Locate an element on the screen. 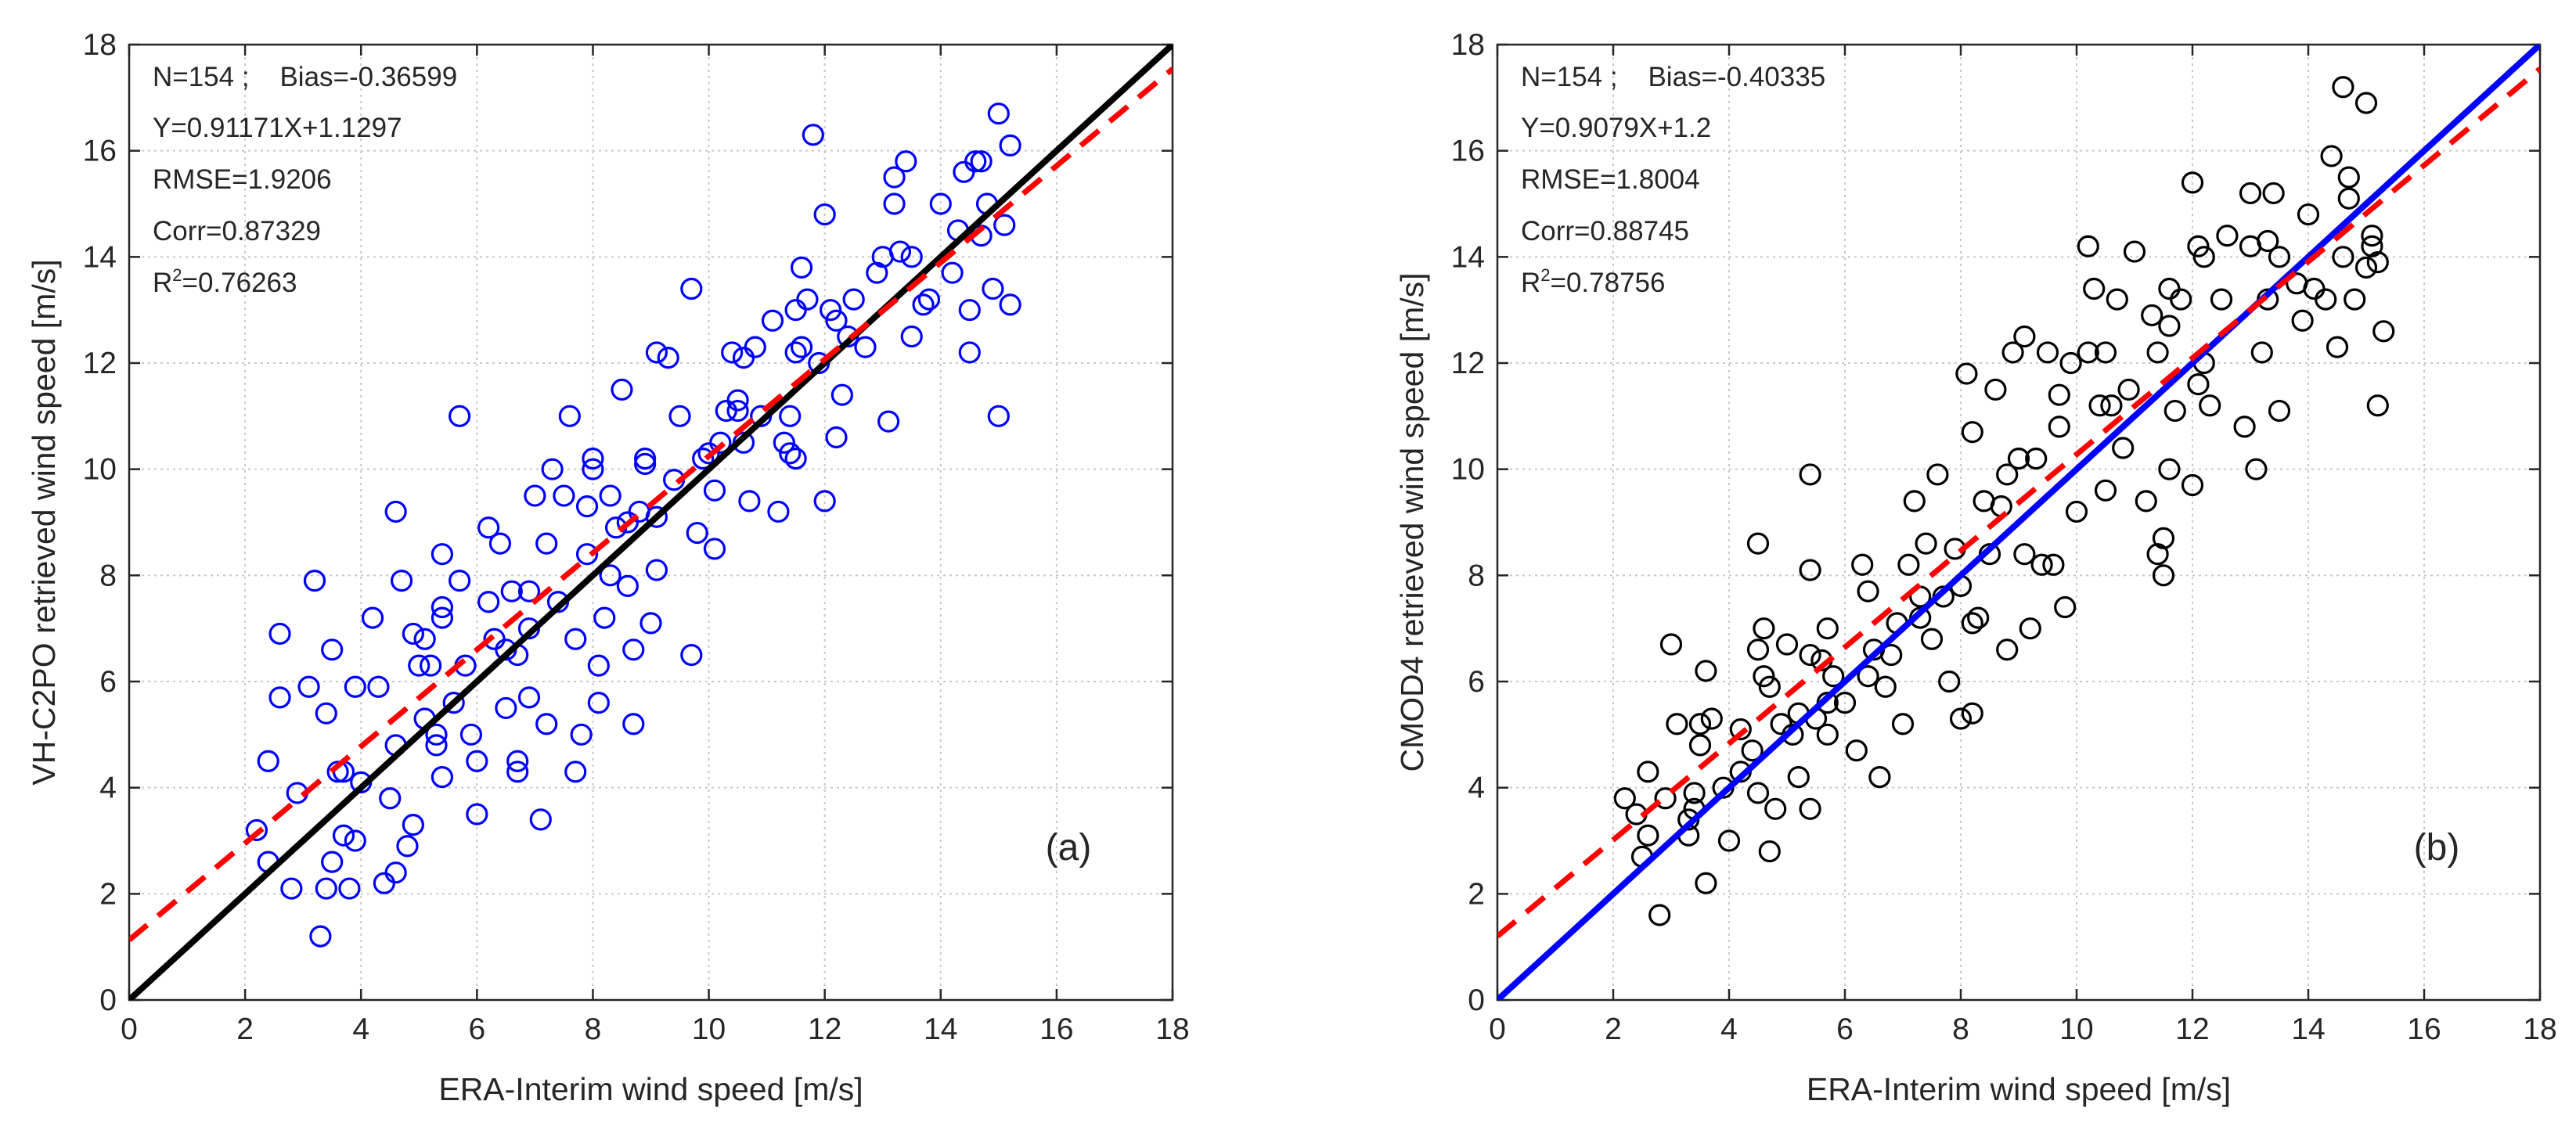 The image size is (2576, 1133). stat-r2-sup: 2 is located at coordinates (1545, 275).